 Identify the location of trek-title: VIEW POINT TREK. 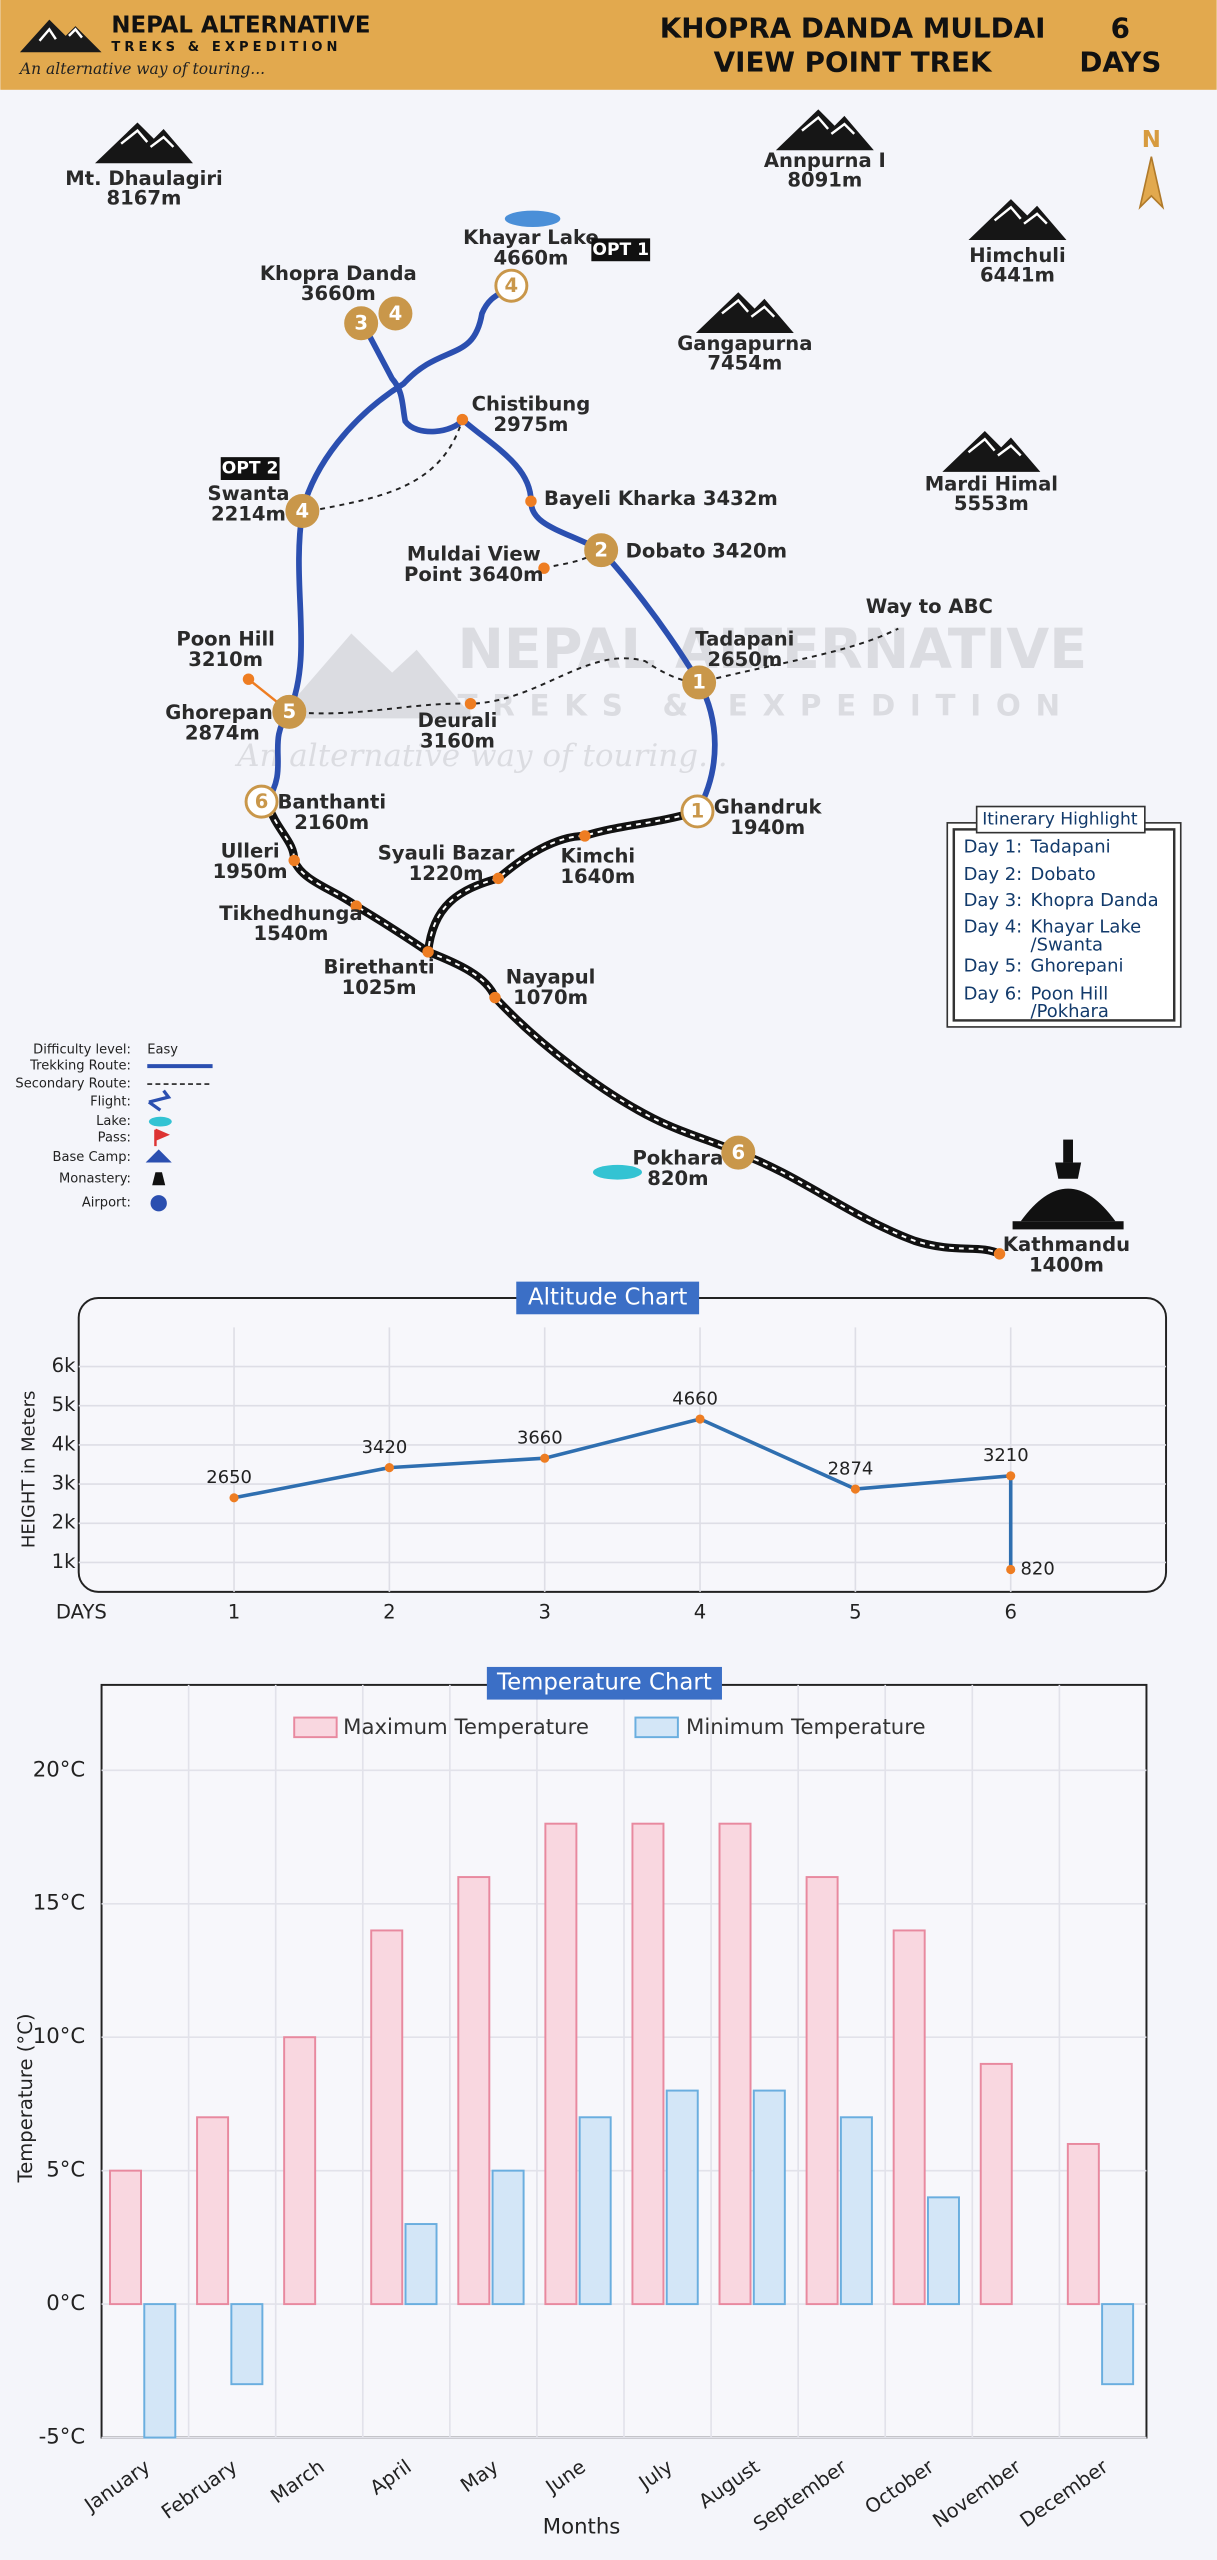
(853, 62).